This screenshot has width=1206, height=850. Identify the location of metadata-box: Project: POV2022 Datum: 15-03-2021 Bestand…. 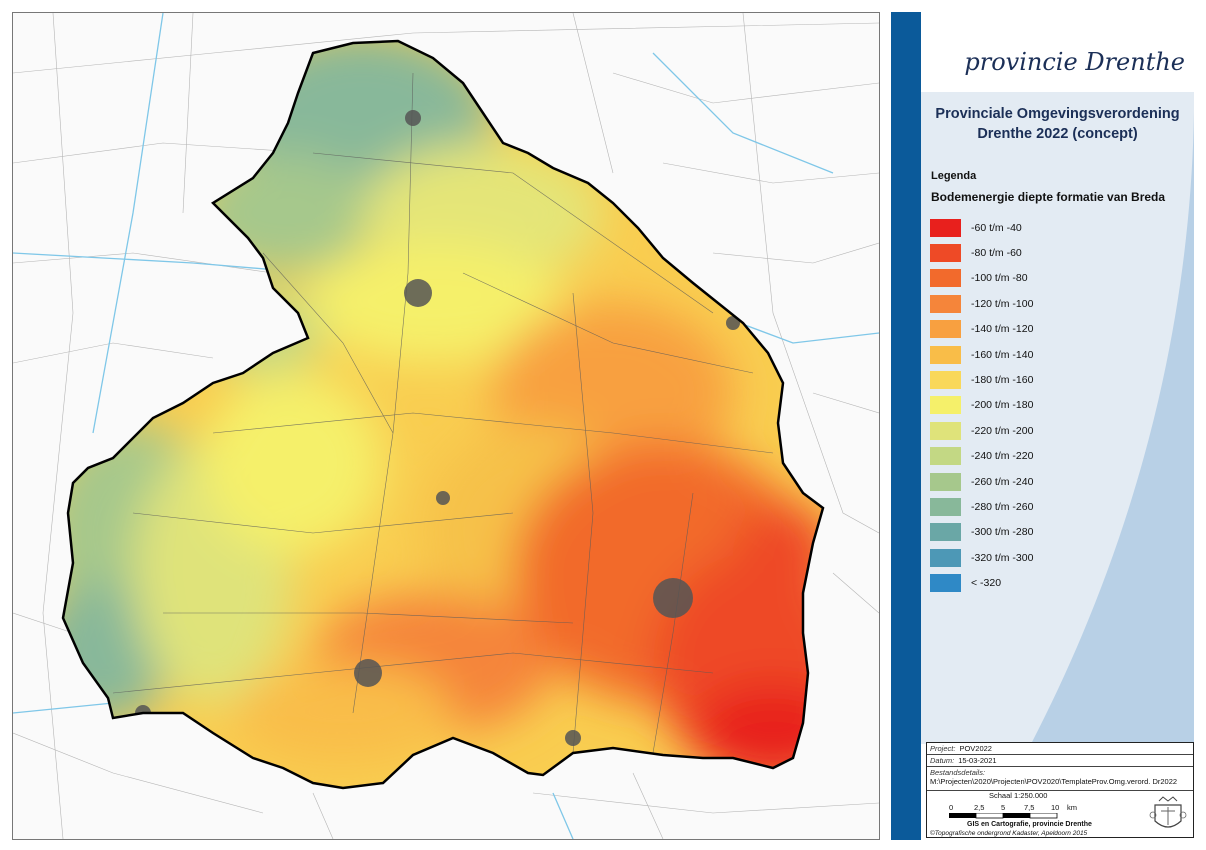
(1060, 790).